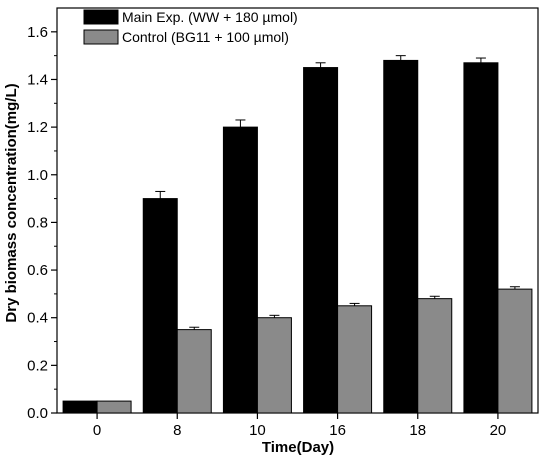 Image resolution: width=550 pixels, height=461 pixels. I want to click on x-tick-label-3: 16, so click(337, 430).